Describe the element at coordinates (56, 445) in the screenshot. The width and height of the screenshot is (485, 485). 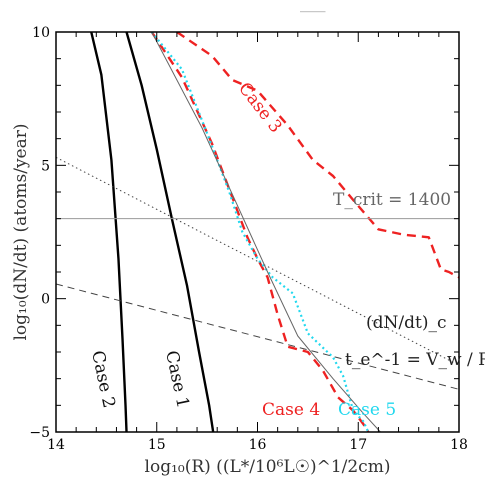
I see `x-tick-label: 14` at that location.